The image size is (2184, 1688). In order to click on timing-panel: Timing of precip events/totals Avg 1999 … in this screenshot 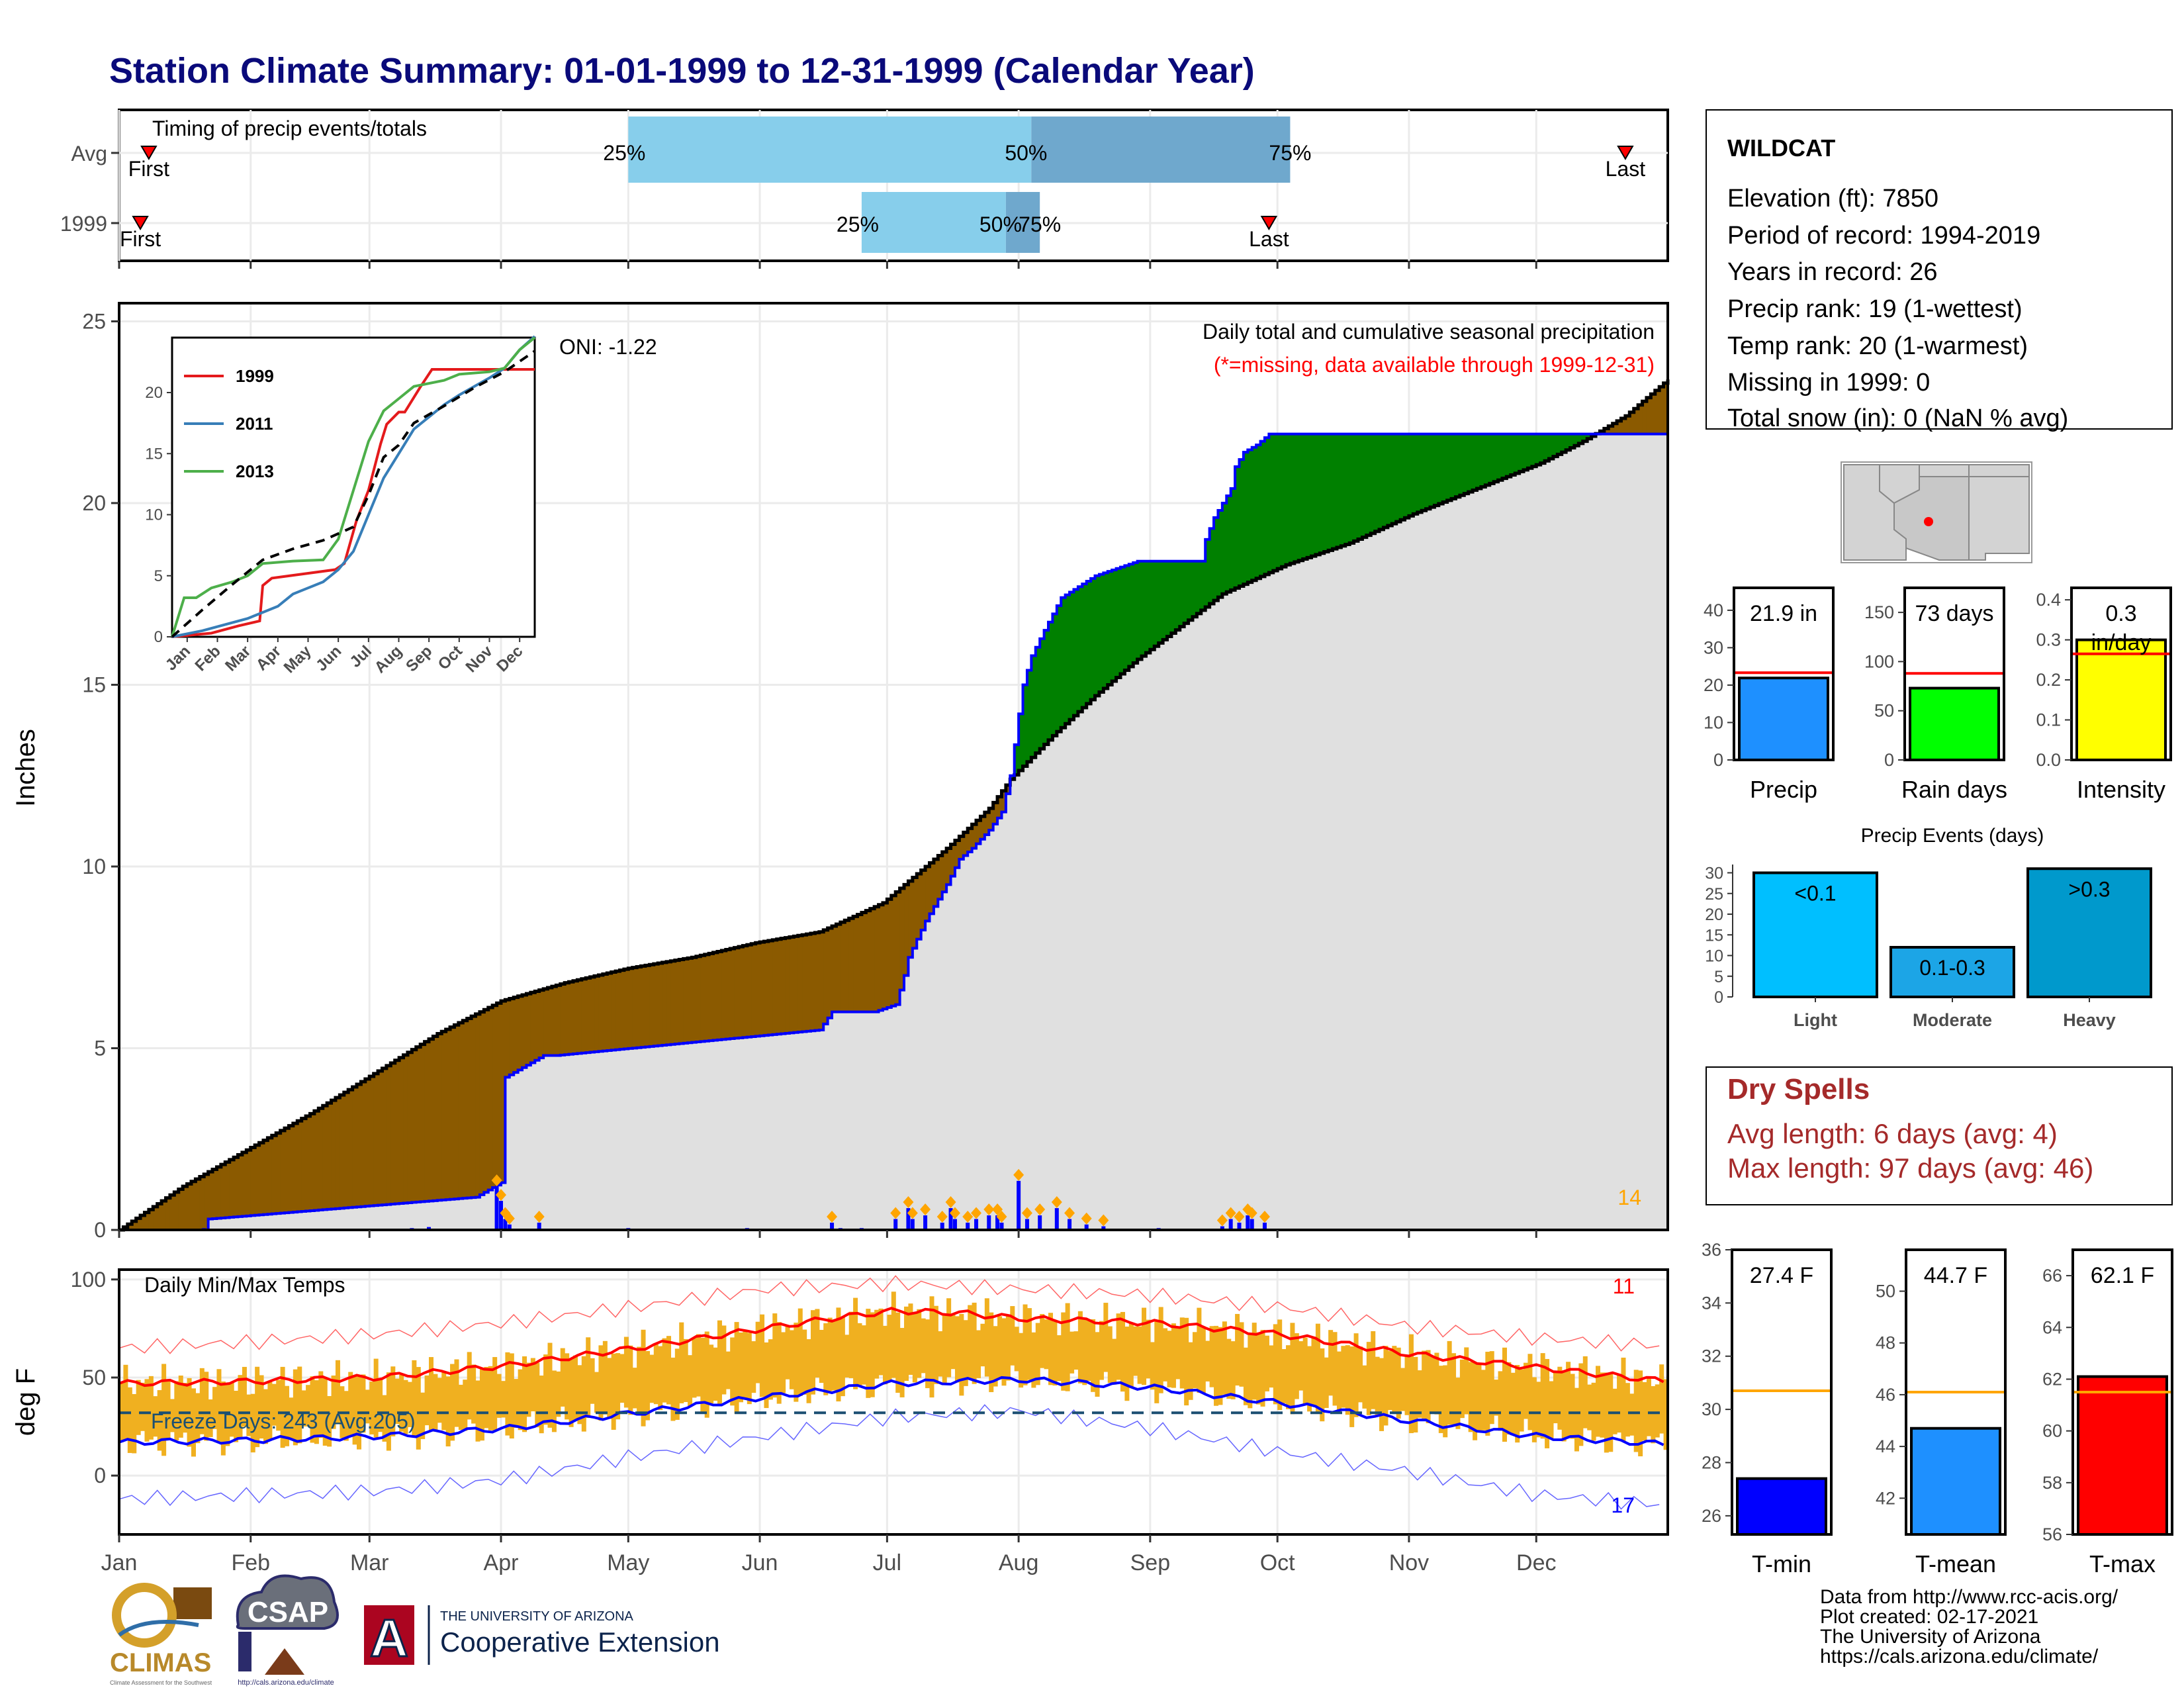, I will do `click(864, 185)`.